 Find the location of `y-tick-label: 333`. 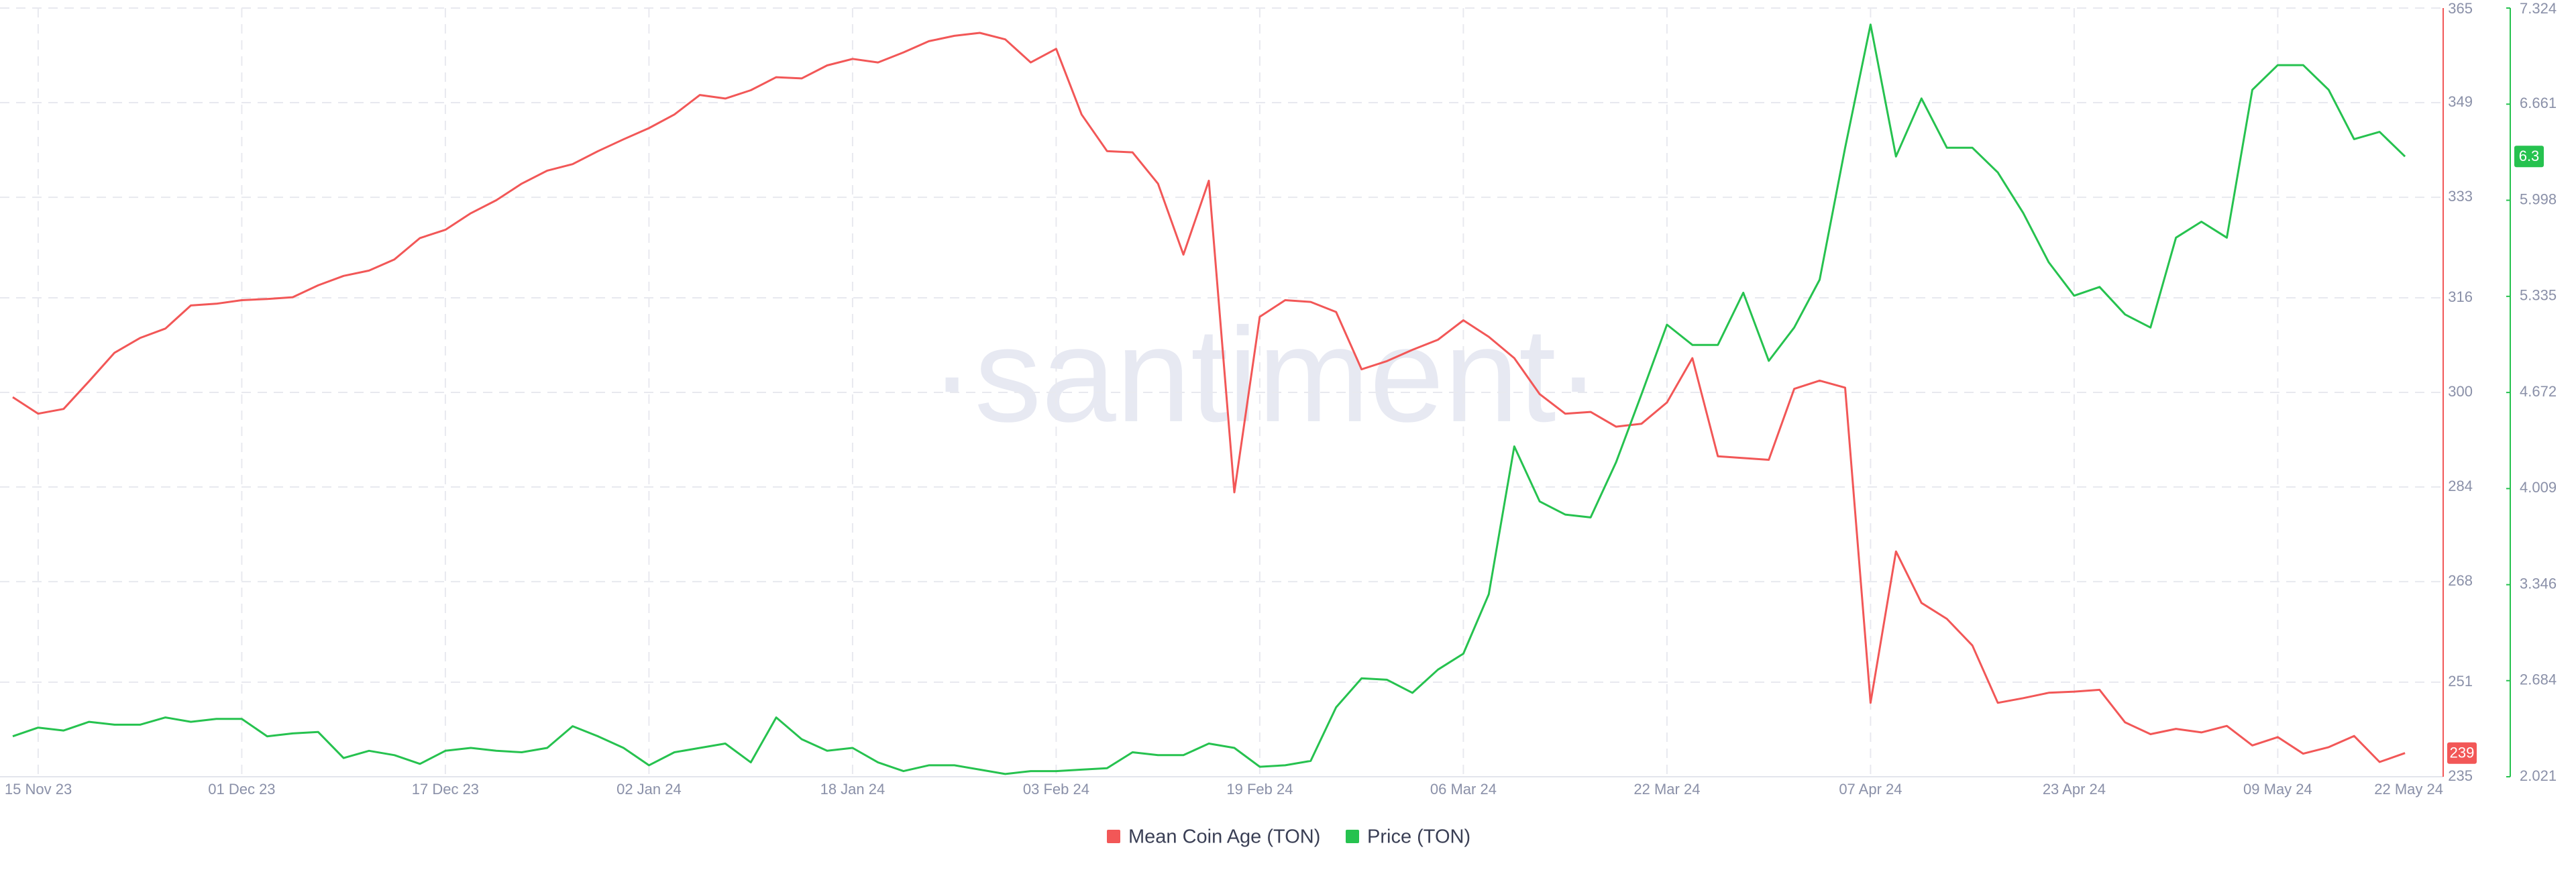

y-tick-label: 333 is located at coordinates (2460, 197).